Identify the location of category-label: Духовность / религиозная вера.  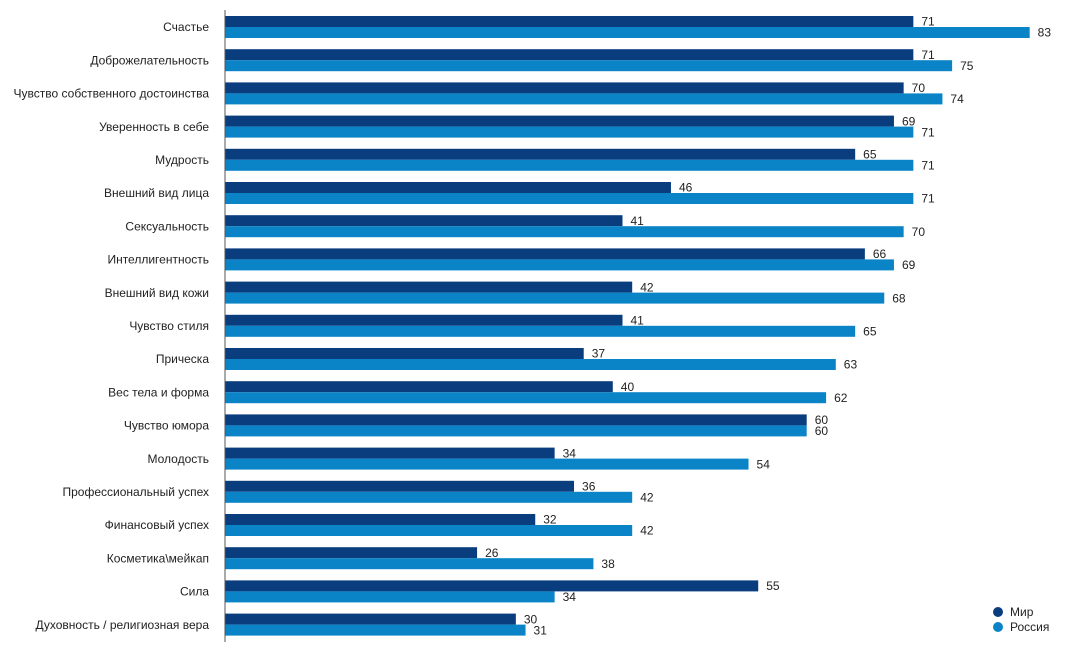
(122, 625).